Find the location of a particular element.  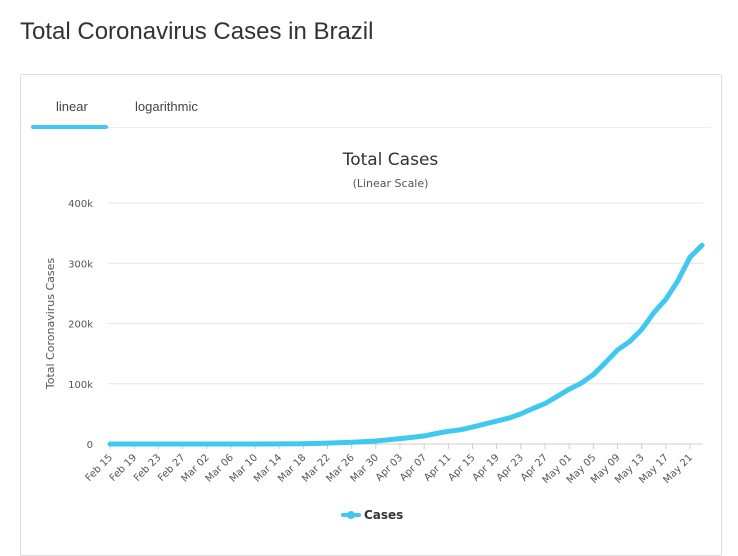

y-tick-label: 200k is located at coordinates (80, 325).